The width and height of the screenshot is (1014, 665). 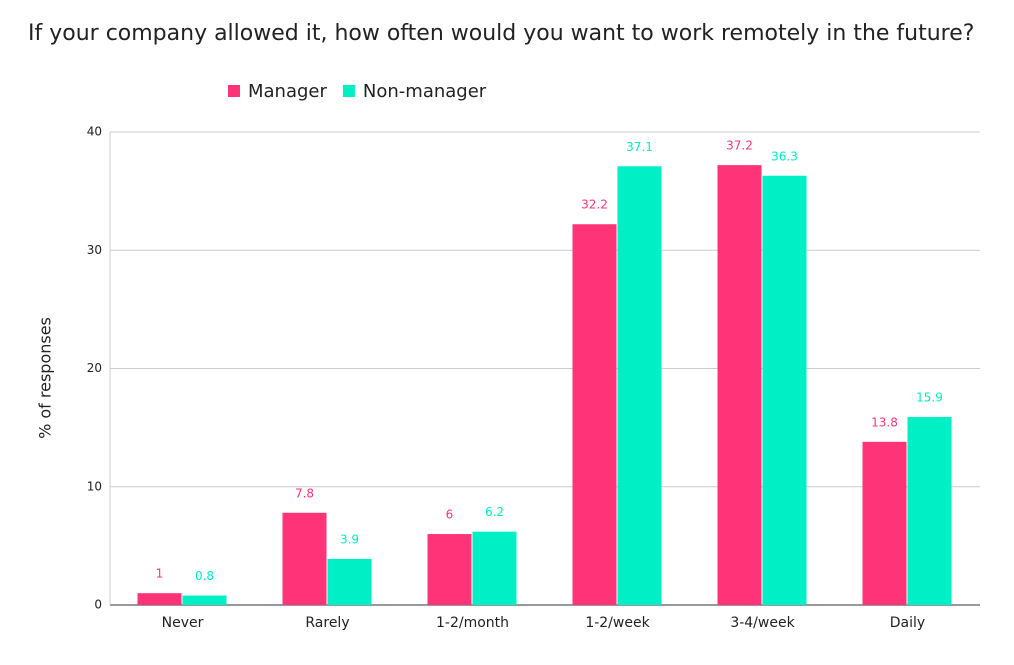 What do you see at coordinates (98, 605) in the screenshot?
I see `y-tick-label: 0` at bounding box center [98, 605].